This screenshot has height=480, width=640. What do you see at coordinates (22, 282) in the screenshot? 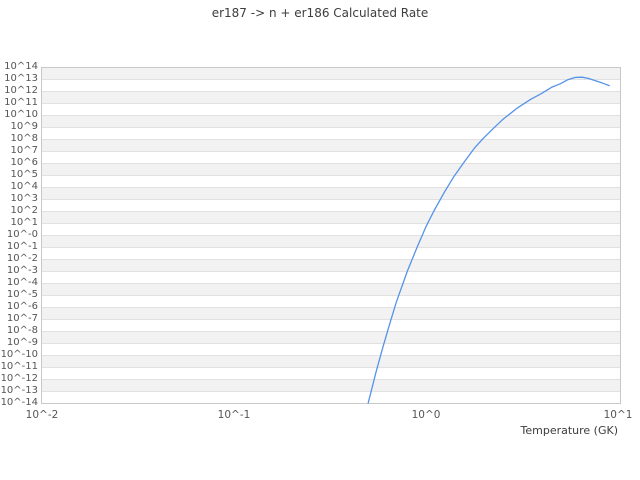
I see `y-tick-label: 10^-4` at bounding box center [22, 282].